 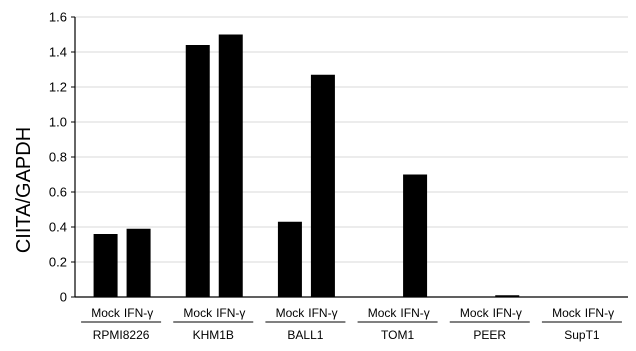 I want to click on group-label: TOM1, so click(x=397, y=335).